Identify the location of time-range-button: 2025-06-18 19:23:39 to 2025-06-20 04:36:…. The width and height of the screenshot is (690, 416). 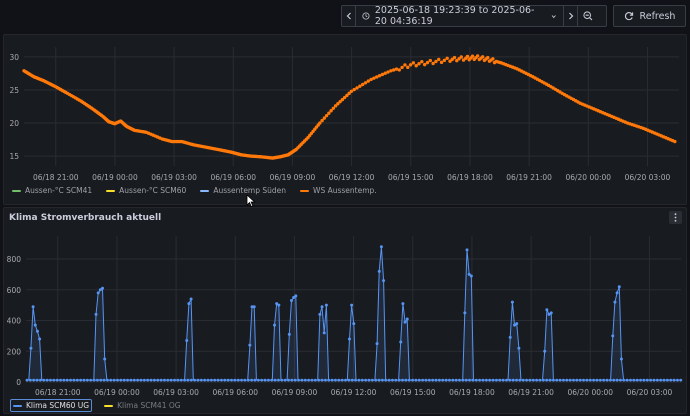
(460, 16).